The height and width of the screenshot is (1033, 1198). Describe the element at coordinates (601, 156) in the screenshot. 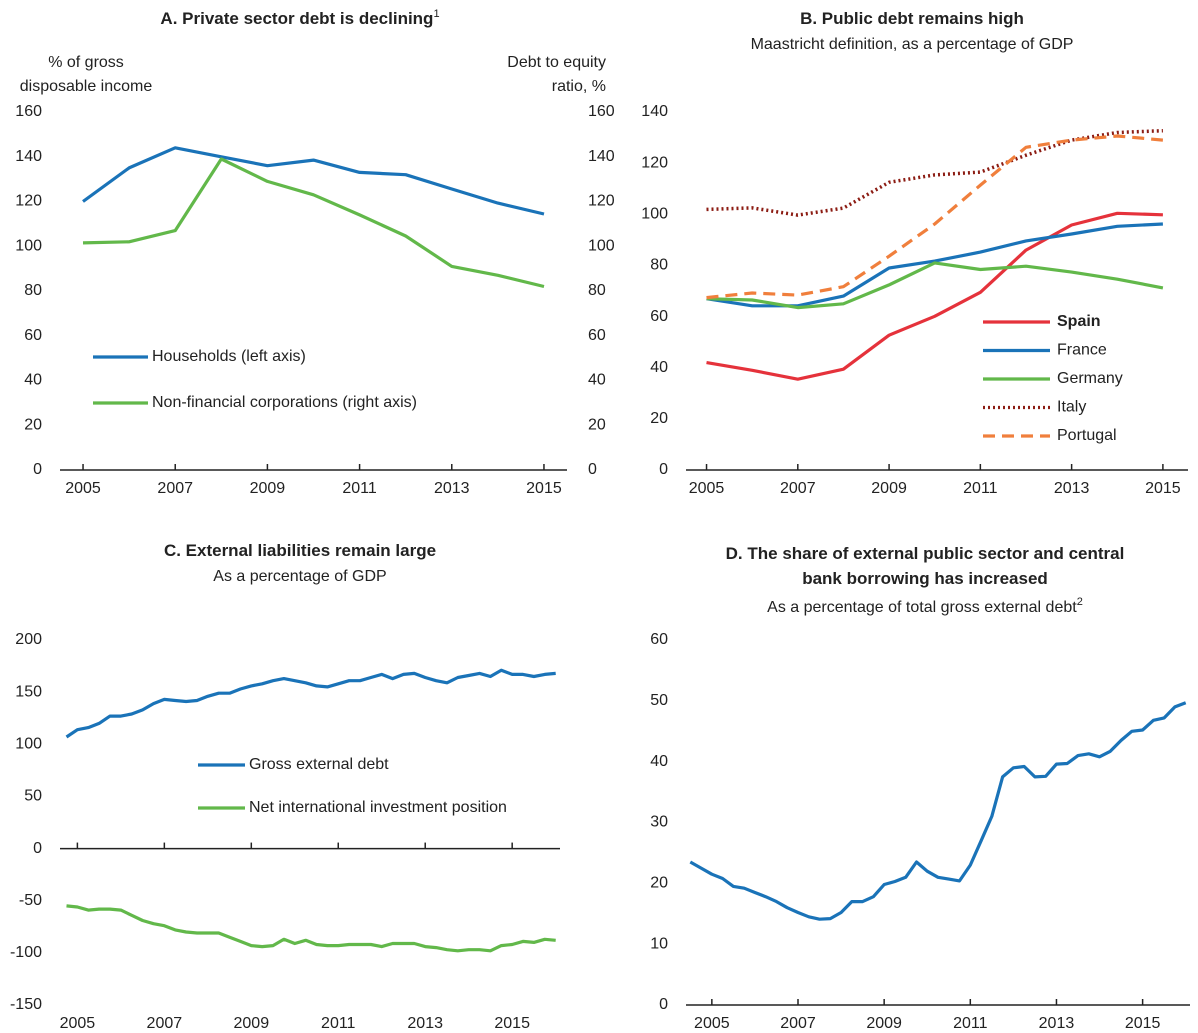

I see `y2-tick-label: 140` at that location.